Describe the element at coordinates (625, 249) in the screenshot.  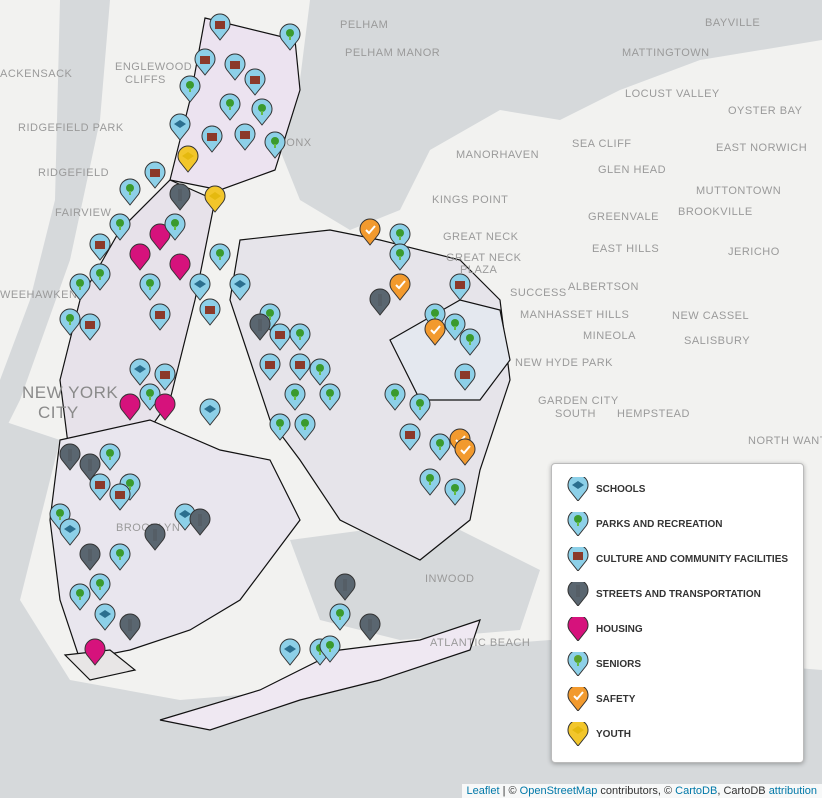
I see `place-label: EAST HILLS` at that location.